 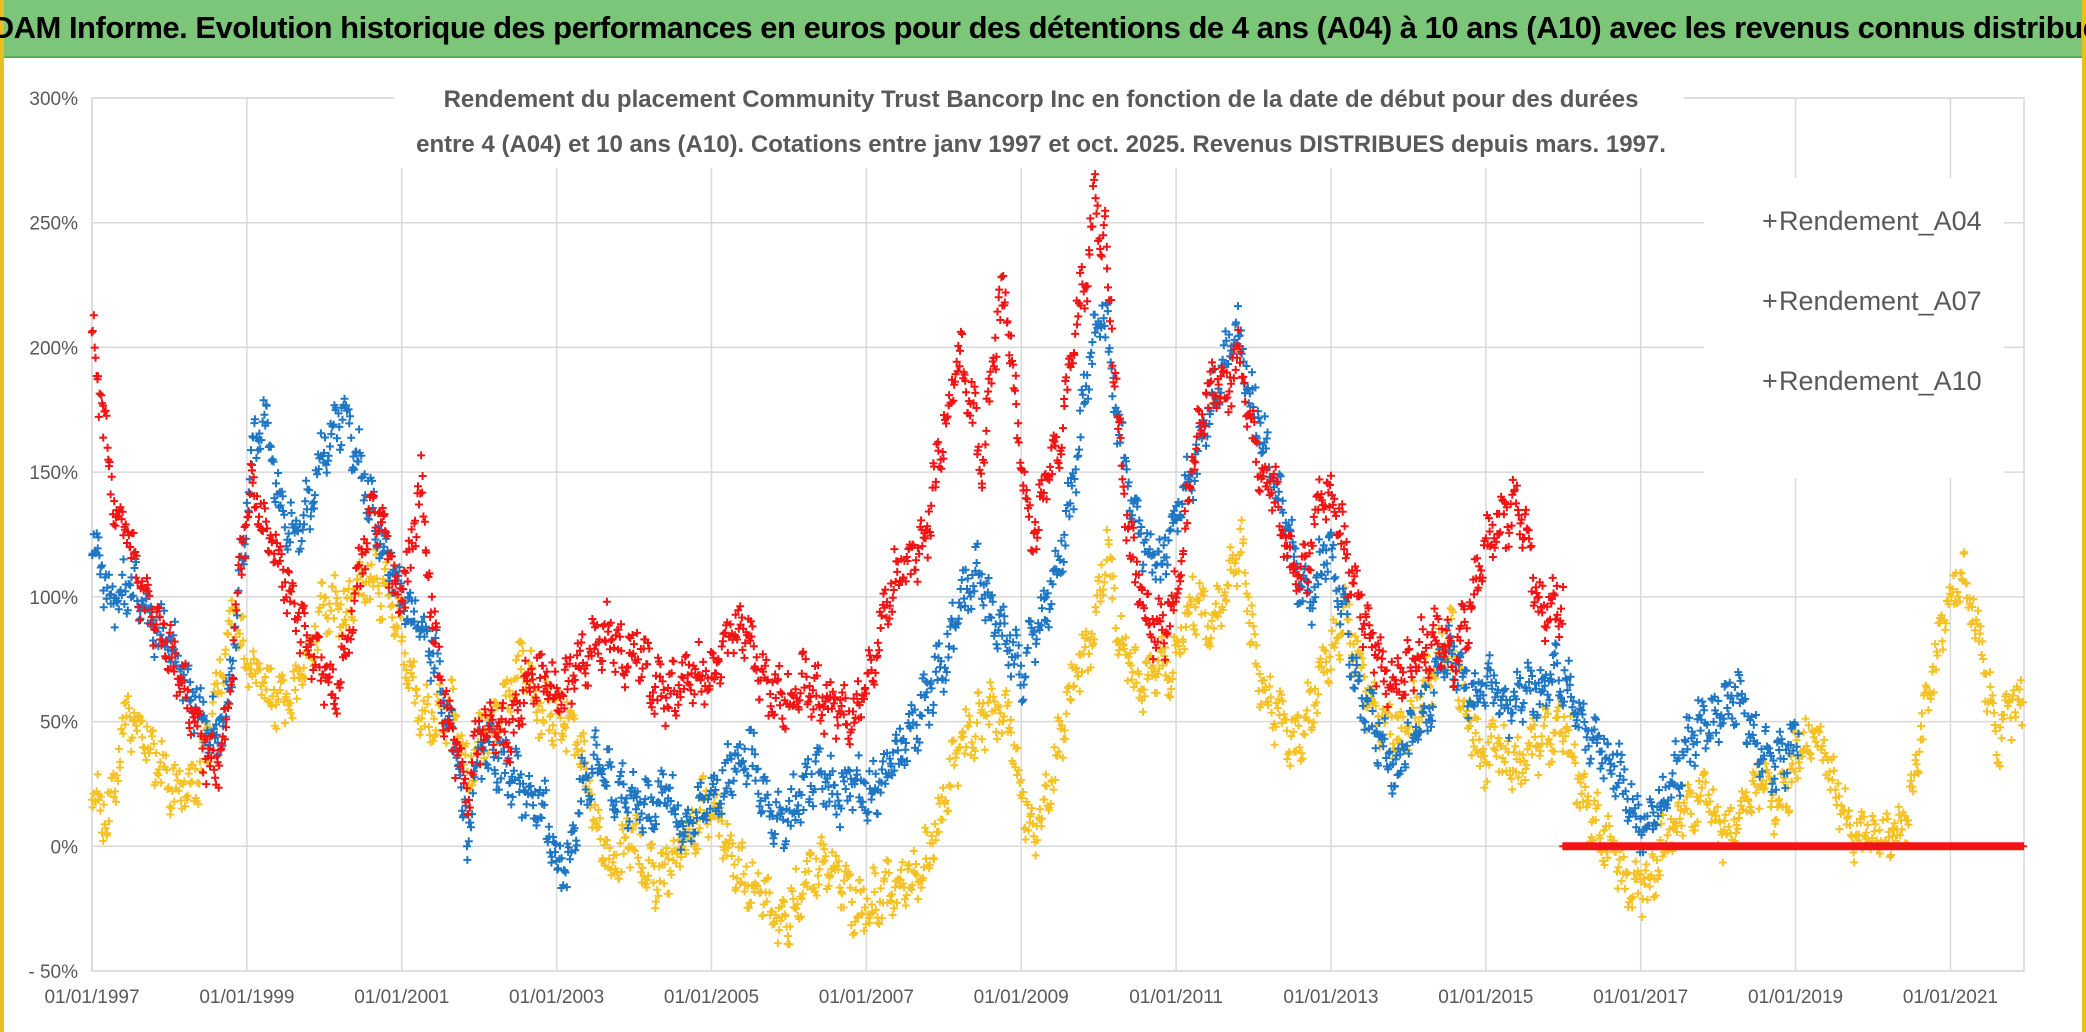 What do you see at coordinates (1485, 997) in the screenshot?
I see `x-tick-label: 01/01/2015` at bounding box center [1485, 997].